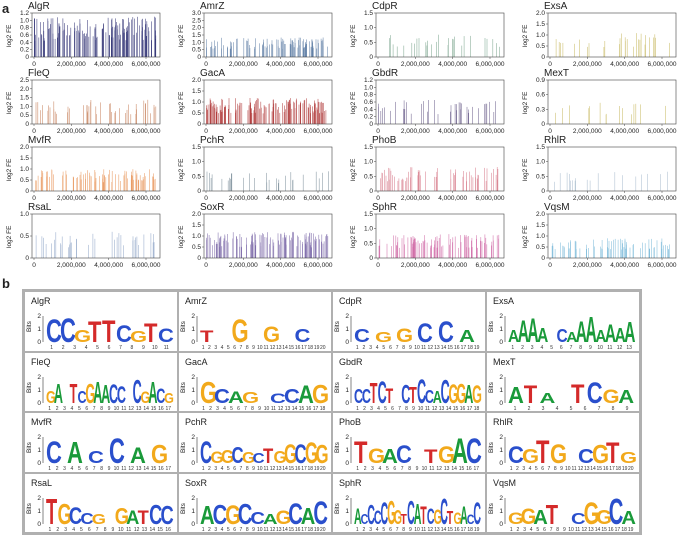  What do you see at coordinates (434, 39) in the screenshot?
I see `chip-track-plot: 1.51.00.500 2,000,000 4,000,000 6,000,000` at bounding box center [434, 39].